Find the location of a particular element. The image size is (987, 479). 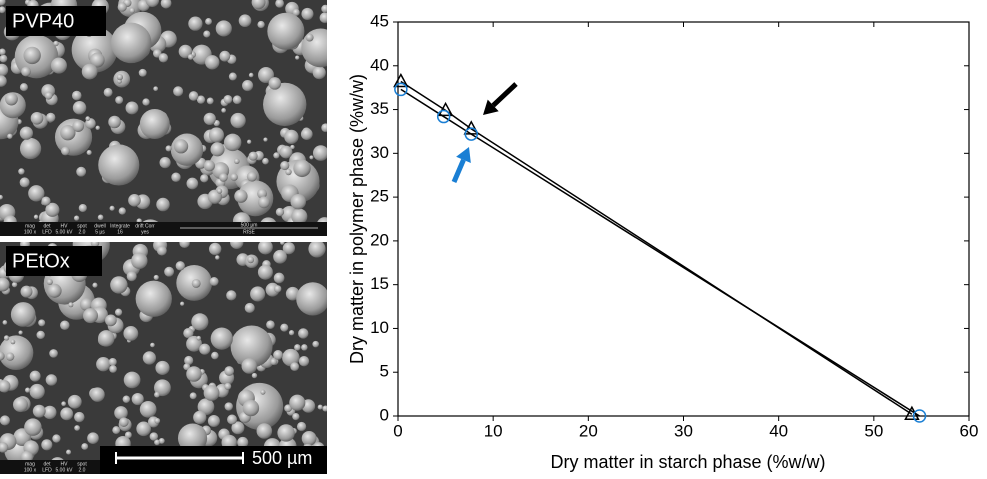

info-value: 5.00 kV is located at coordinates (65, 232).